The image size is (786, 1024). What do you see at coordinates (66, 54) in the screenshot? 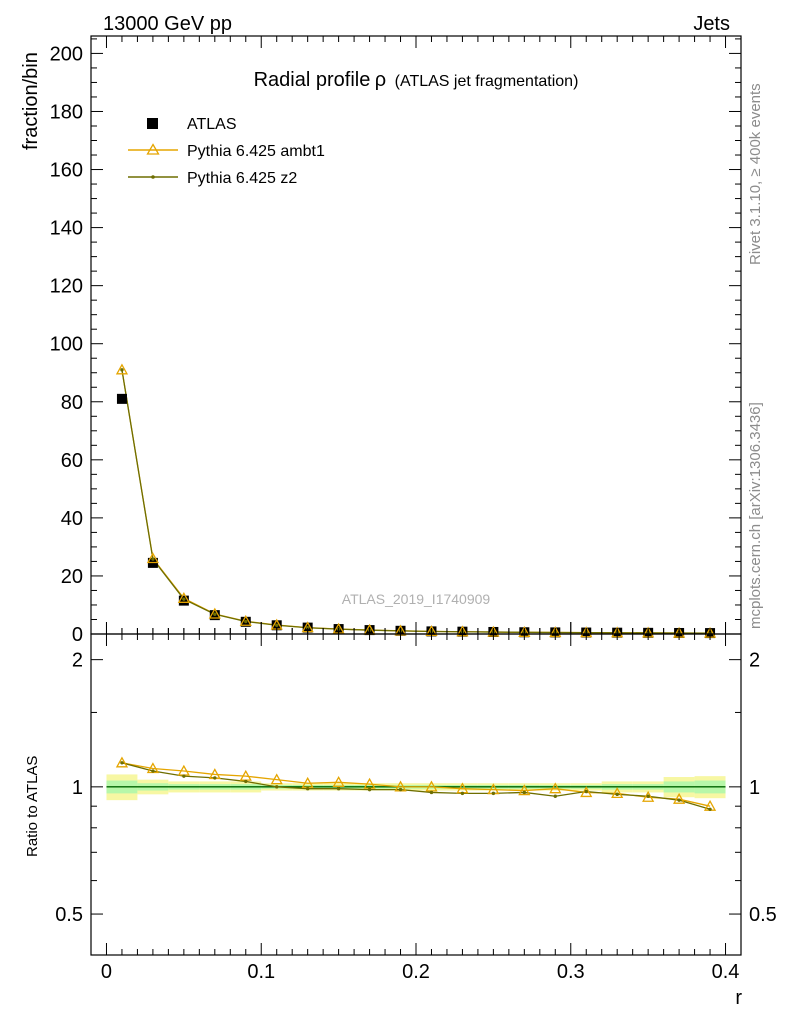
I see `y-tick-label: 200` at bounding box center [66, 54].